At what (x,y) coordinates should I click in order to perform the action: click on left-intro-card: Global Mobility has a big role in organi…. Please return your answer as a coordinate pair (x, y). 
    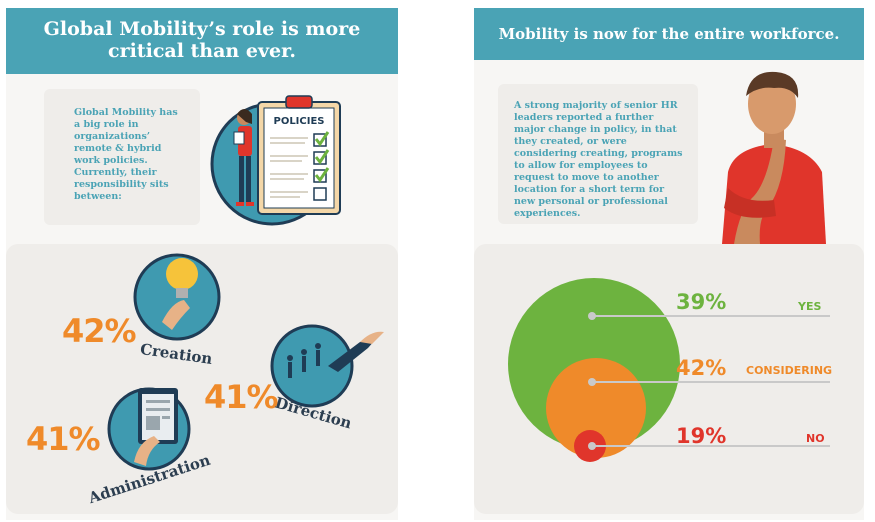
    Looking at the image, I should click on (122, 157).